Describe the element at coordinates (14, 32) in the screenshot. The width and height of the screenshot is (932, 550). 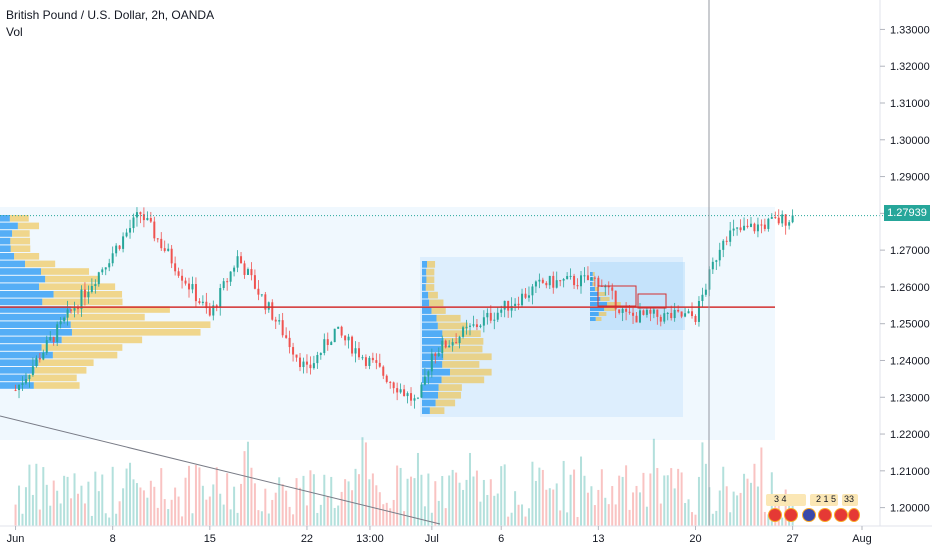
I see `volume-indicator-label: Vol` at that location.